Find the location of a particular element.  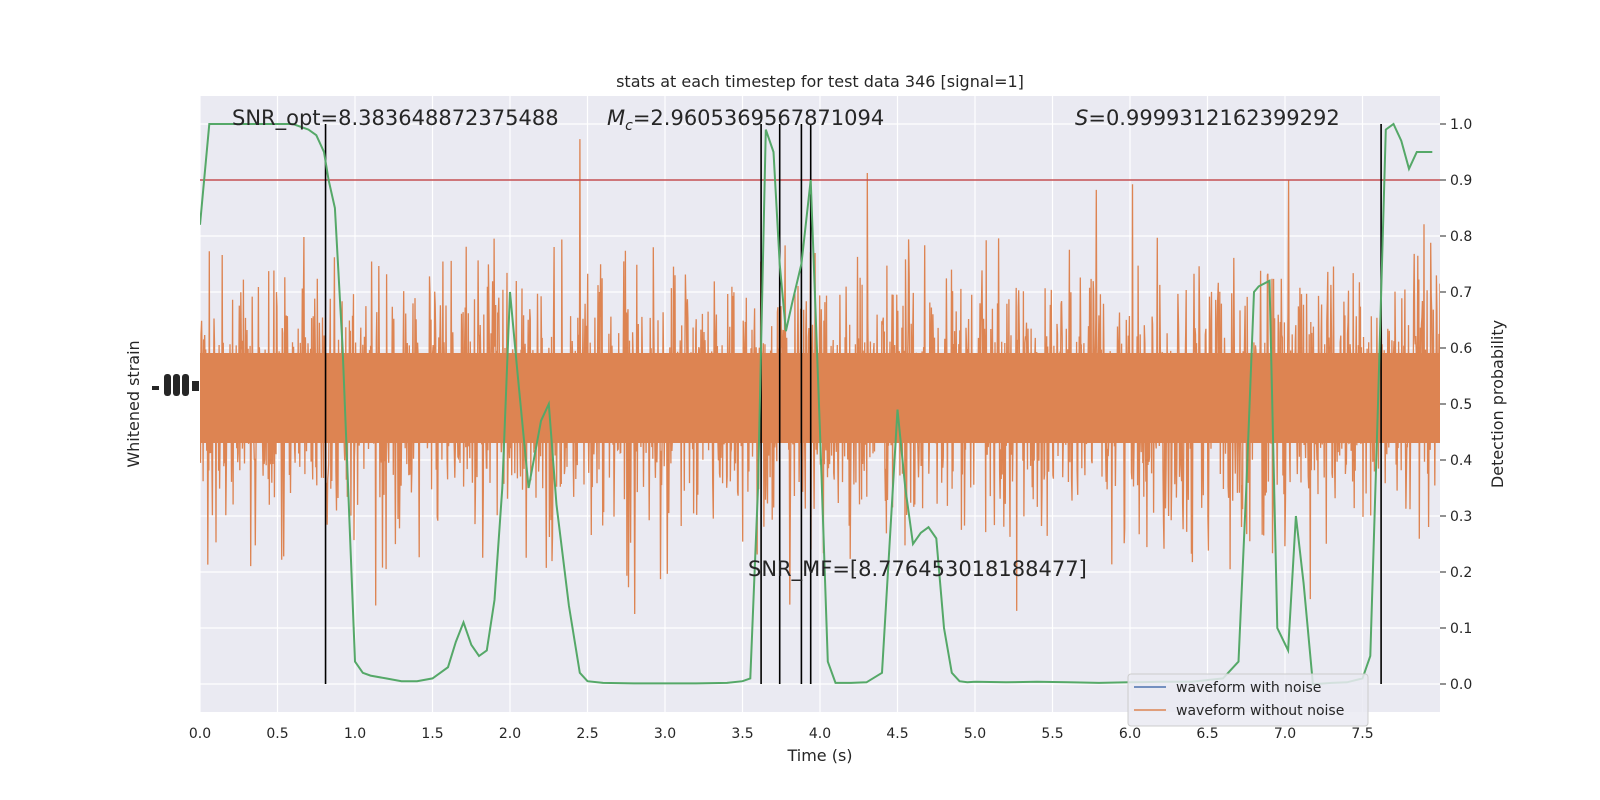

annotation-snr-mf: SNR_MF=[8.776453018188477] is located at coordinates (917, 569).